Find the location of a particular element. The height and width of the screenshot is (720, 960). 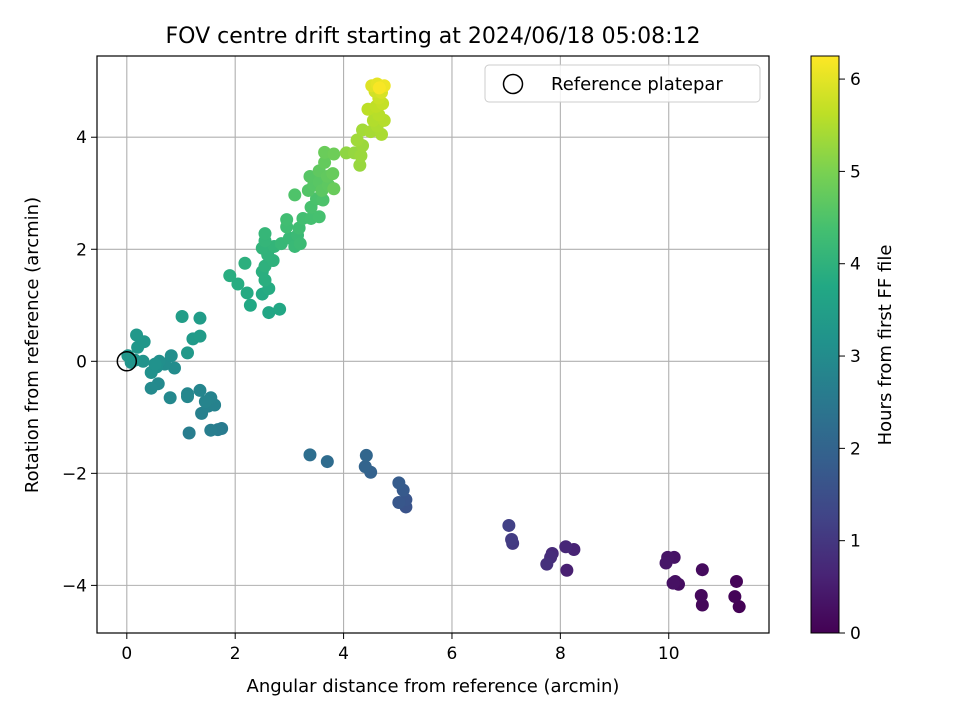

colorbar-tick-label: 2 is located at coordinates (855, 449).